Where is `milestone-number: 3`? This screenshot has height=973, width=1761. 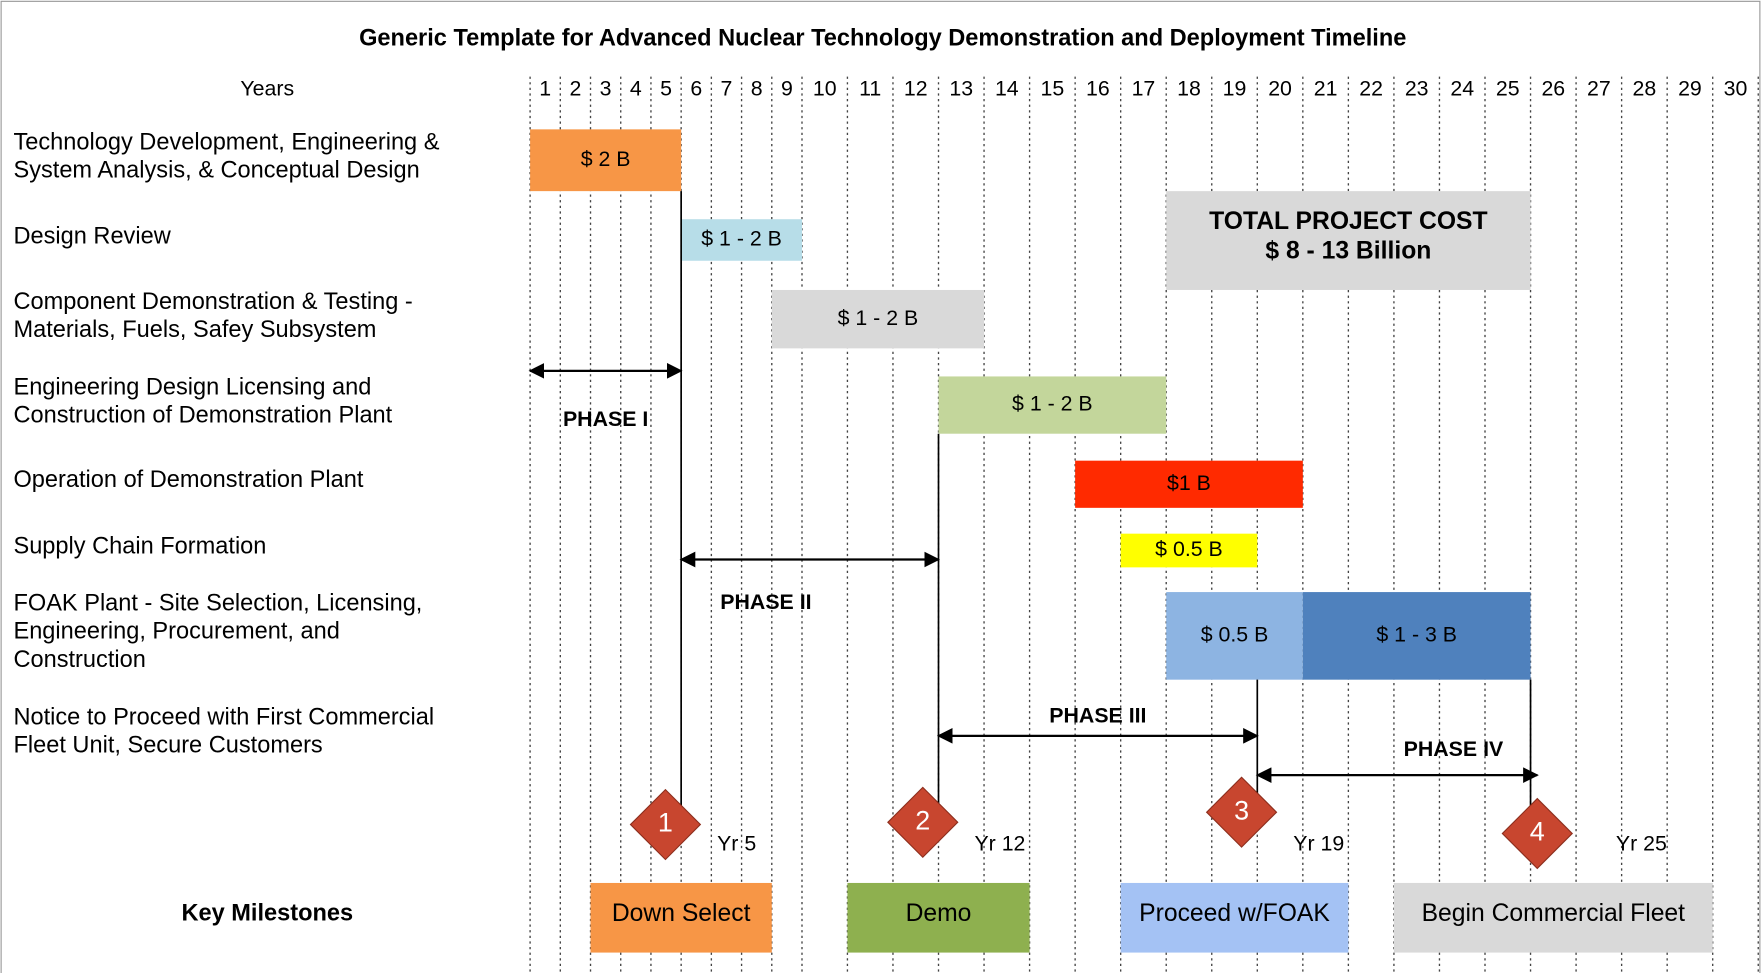 milestone-number: 3 is located at coordinates (1241, 810).